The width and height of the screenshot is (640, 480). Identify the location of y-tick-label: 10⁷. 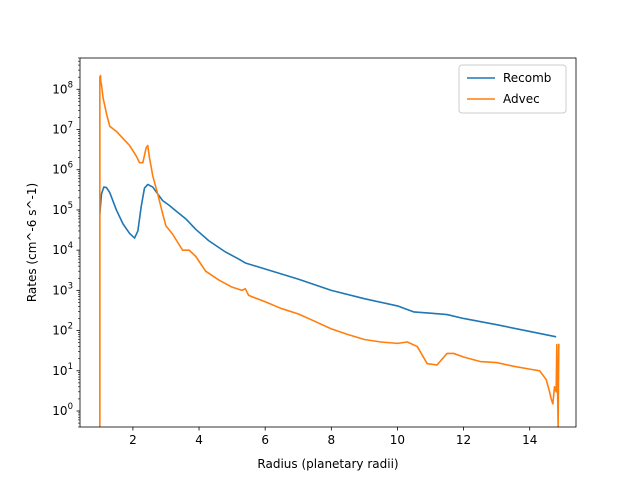
(62, 129).